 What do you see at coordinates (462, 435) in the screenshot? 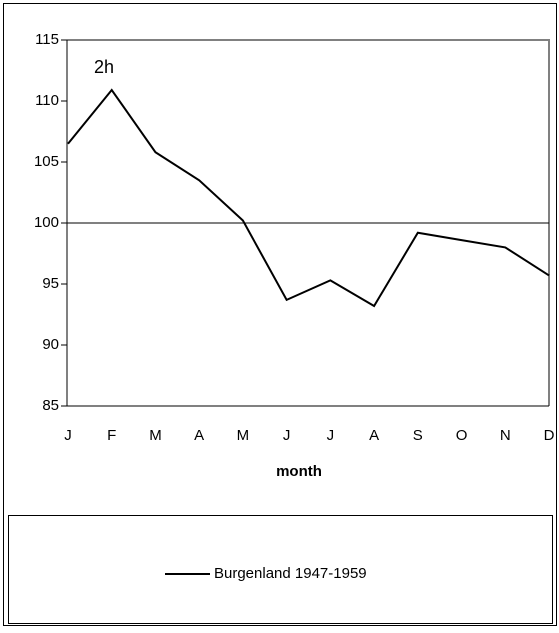
I see `x-tick-label: O` at bounding box center [462, 435].